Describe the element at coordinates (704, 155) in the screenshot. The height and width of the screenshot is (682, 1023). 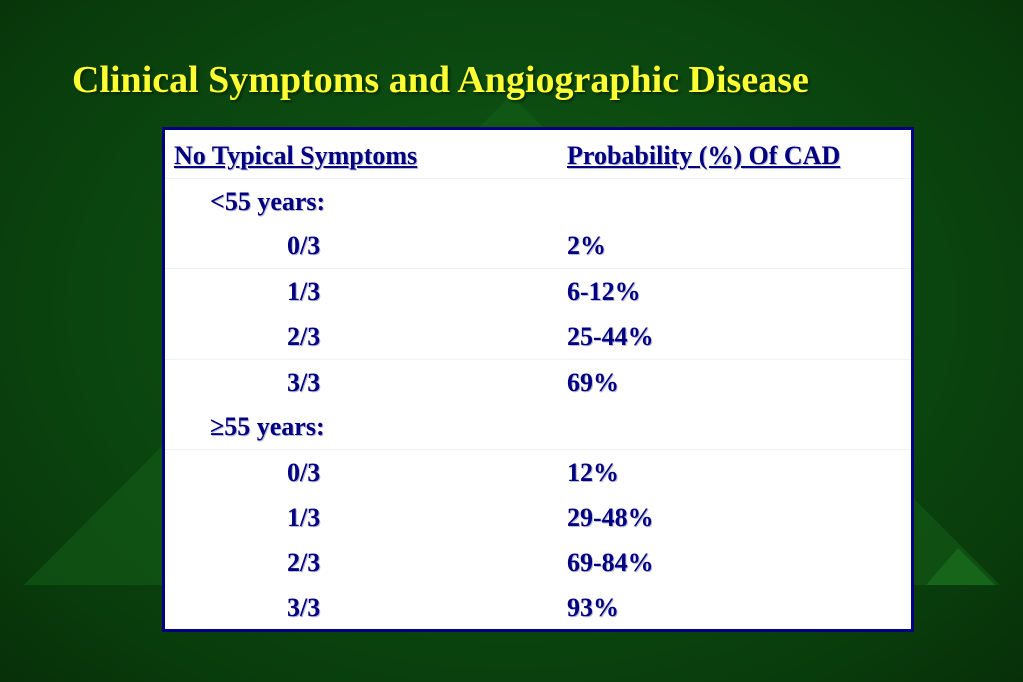
I see `header-probability: Probability (%) Of CAD` at that location.